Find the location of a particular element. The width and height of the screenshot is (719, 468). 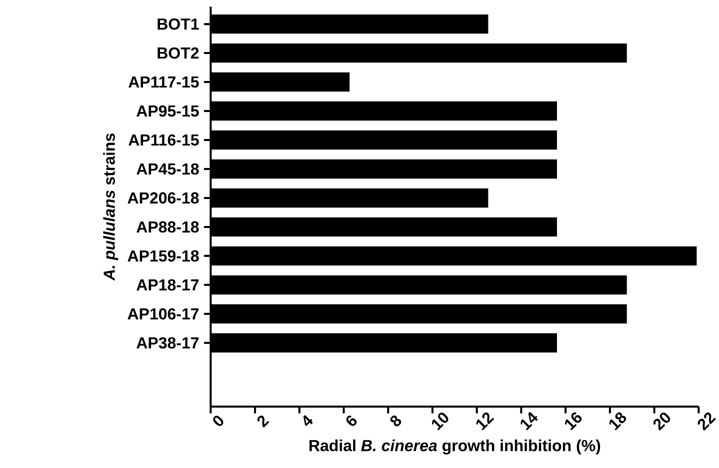

y-tick-label: AP106-17 is located at coordinates (163, 314).